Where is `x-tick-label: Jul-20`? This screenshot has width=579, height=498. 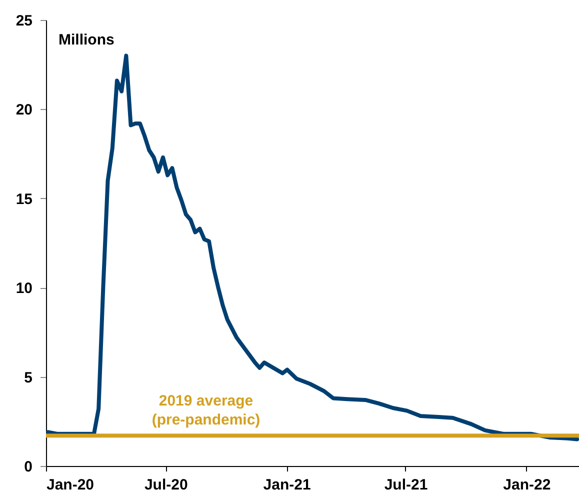 x-tick-label: Jul-20 is located at coordinates (166, 485).